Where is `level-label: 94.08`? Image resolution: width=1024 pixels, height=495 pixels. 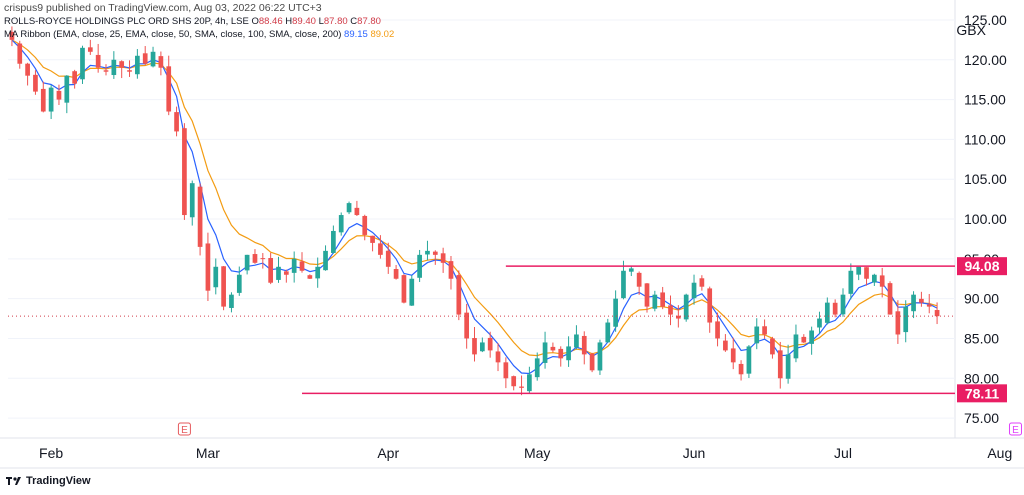 level-label: 94.08 is located at coordinates (981, 266).